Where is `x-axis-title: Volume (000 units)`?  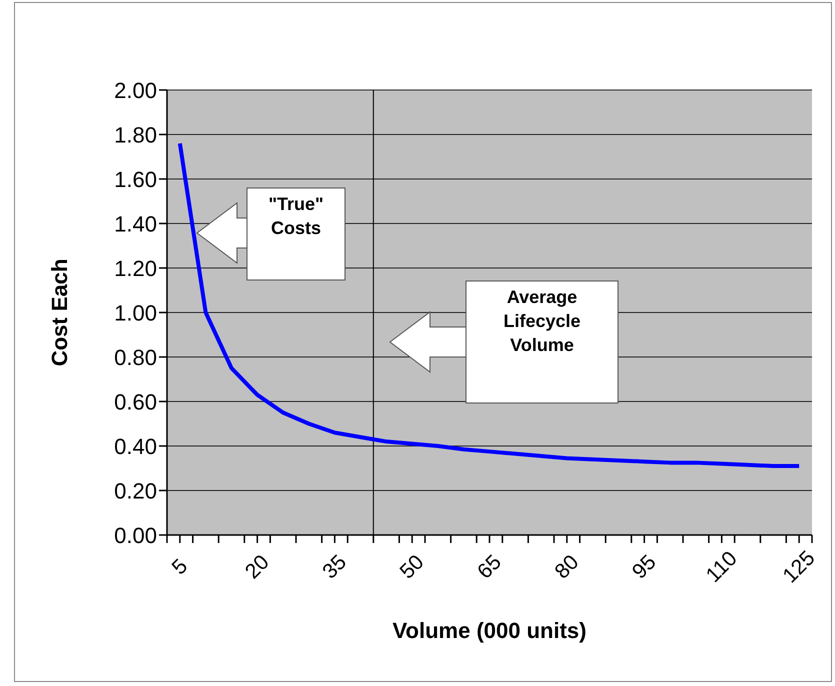 x-axis-title: Volume (000 units) is located at coordinates (489, 630).